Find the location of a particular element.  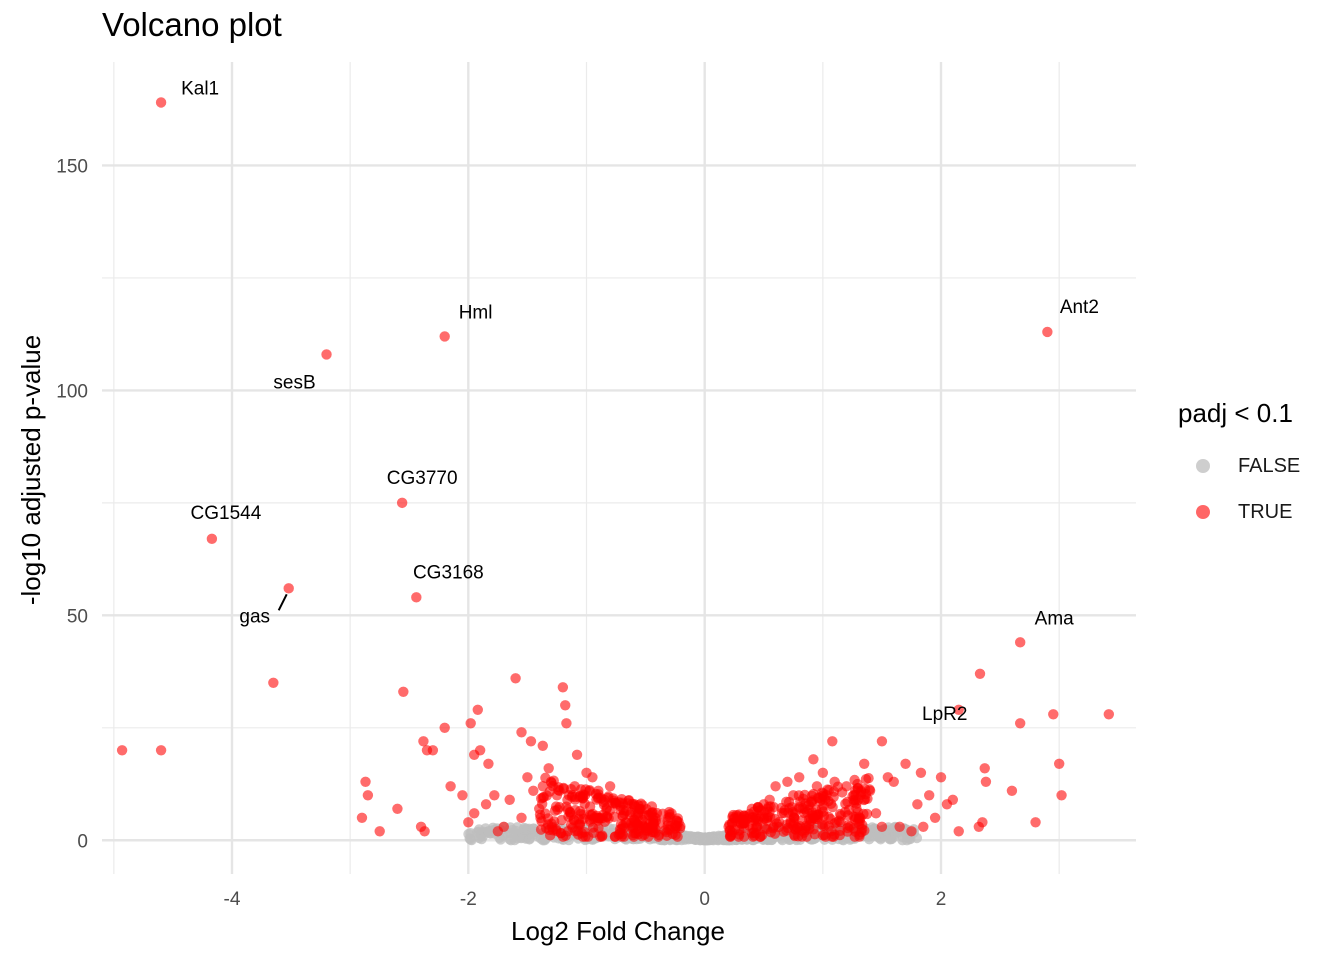

gene-label: sesB is located at coordinates (294, 382).